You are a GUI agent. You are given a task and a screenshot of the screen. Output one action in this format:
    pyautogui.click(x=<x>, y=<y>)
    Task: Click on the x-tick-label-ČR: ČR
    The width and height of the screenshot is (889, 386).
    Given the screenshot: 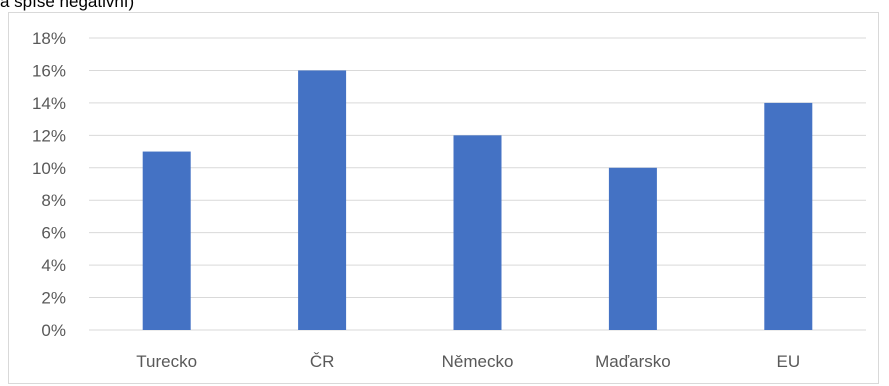 What is the action you would take?
    pyautogui.click(x=322, y=361)
    